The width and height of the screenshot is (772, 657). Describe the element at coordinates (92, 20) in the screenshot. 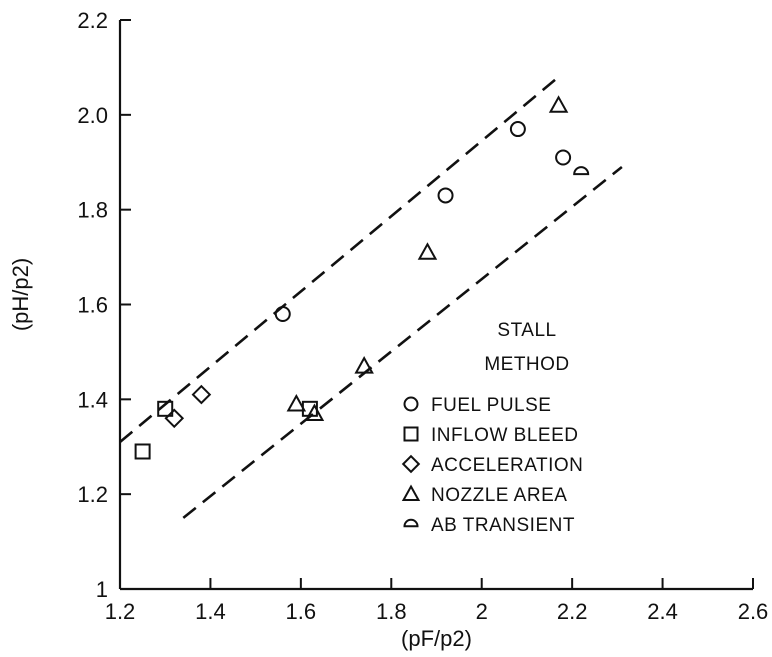

I see `y-tick-label: 2.2` at that location.